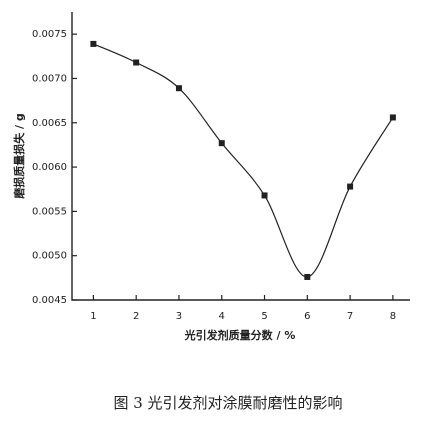 This screenshot has height=421, width=431. What do you see at coordinates (222, 316) in the screenshot?
I see `x-tick-label: 4` at bounding box center [222, 316].